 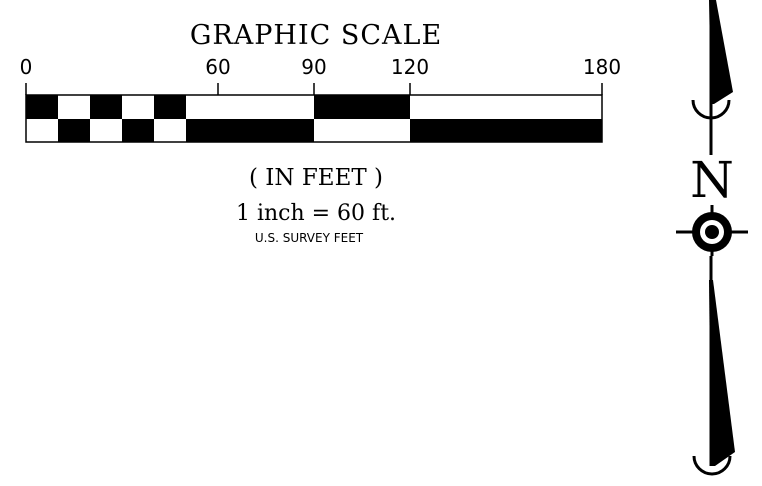 I want to click on north-arrow-center-target, so click(x=712, y=230).